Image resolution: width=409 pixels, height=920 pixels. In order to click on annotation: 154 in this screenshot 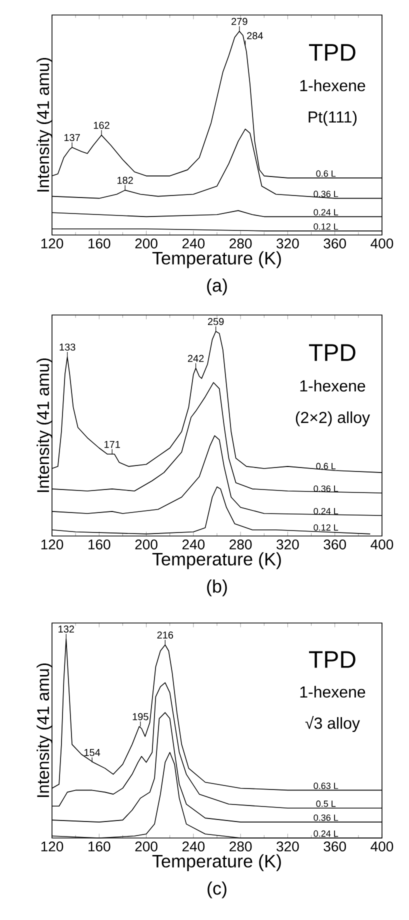, I will do `click(92, 752)`.